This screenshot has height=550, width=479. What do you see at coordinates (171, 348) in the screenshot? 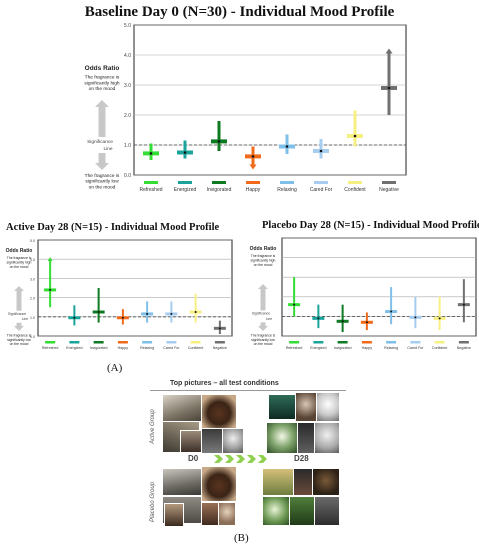
I see `legend-label: Cared For` at bounding box center [171, 348].